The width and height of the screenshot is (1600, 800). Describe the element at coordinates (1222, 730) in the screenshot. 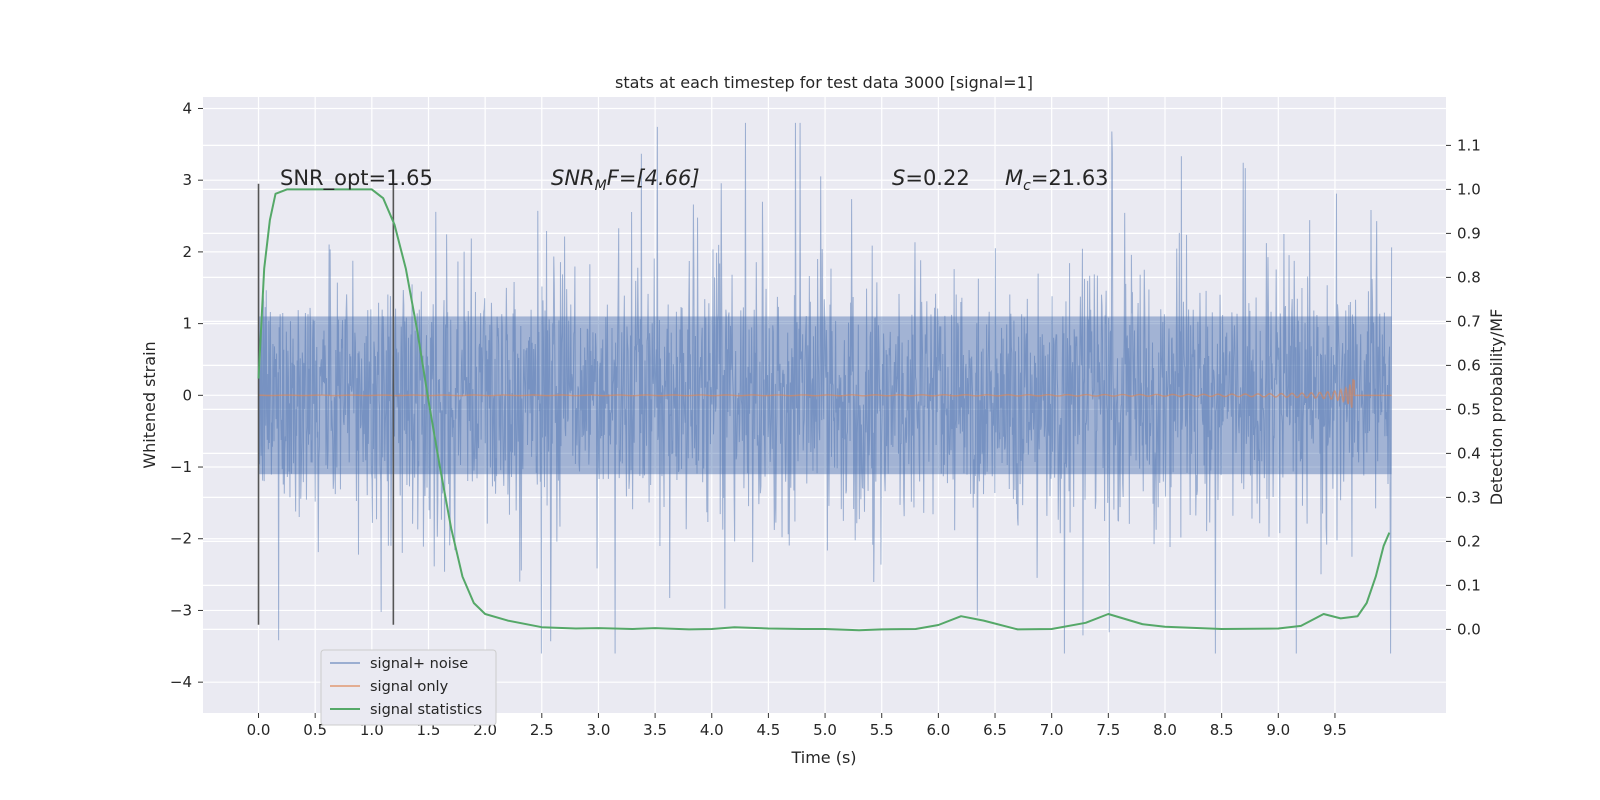

I see `x-tick-label: 8.5` at that location.